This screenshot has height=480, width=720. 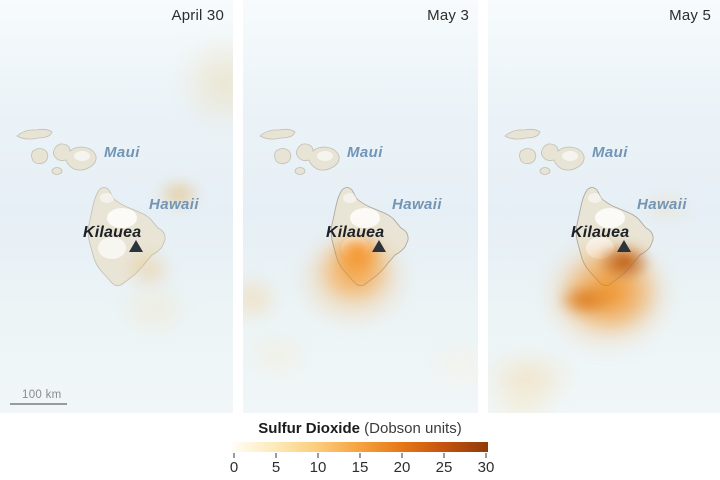 What do you see at coordinates (360, 467) in the screenshot?
I see `tick-label: 15` at bounding box center [360, 467].